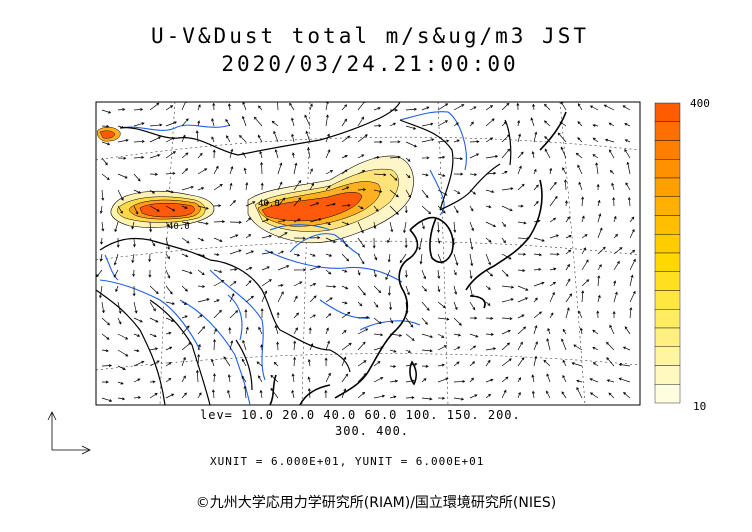  What do you see at coordinates (330, 199) in the screenshot?
I see `dust-plume-east` at bounding box center [330, 199].